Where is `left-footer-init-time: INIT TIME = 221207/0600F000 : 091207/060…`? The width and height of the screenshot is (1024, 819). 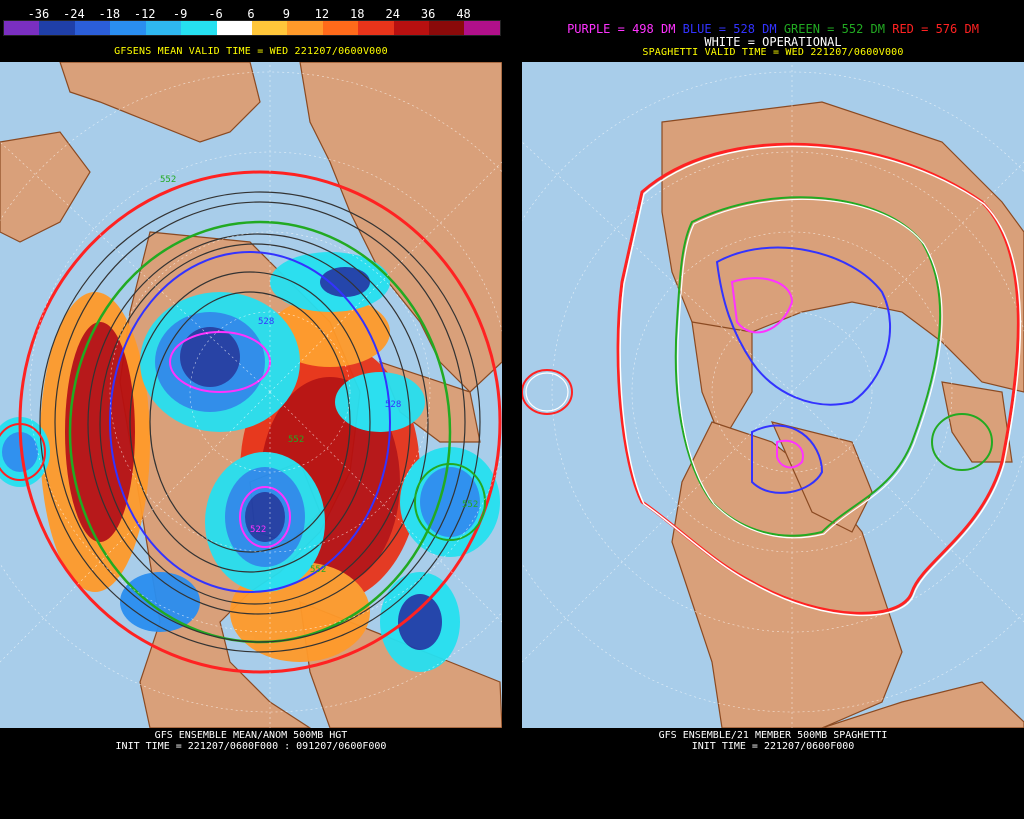
left-footer-init-time: INIT TIME = 221207/0600F000 : 091207/060… is located at coordinates (251, 746).